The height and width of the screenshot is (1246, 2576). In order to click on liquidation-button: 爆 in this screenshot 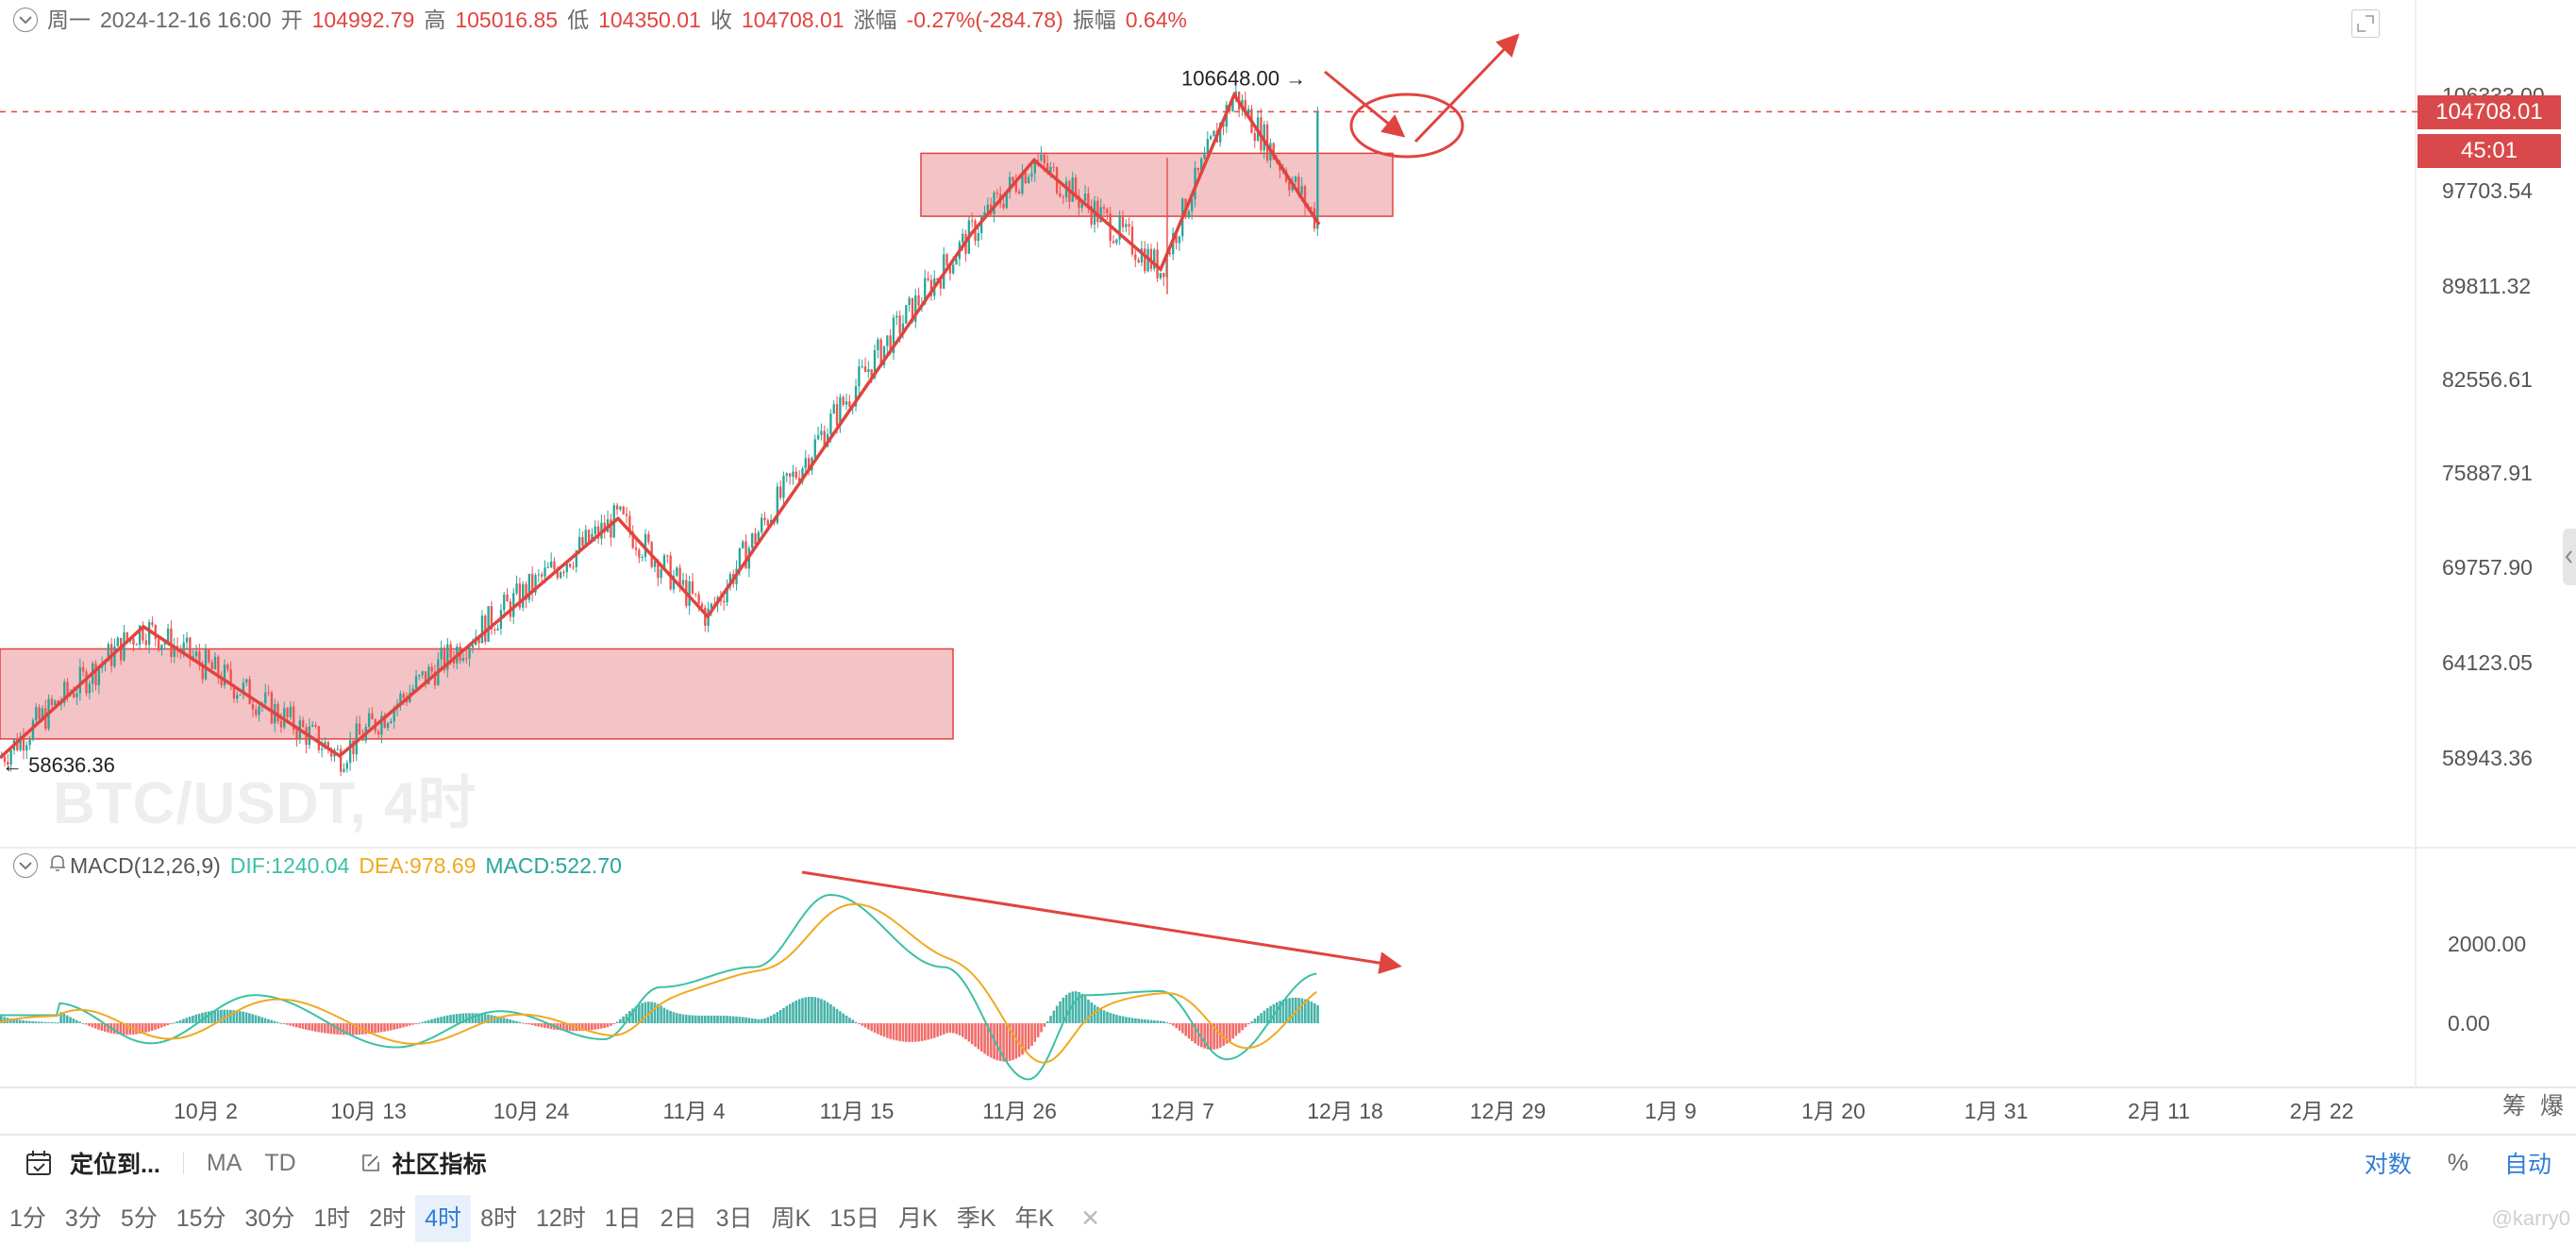, I will do `click(2552, 1106)`.